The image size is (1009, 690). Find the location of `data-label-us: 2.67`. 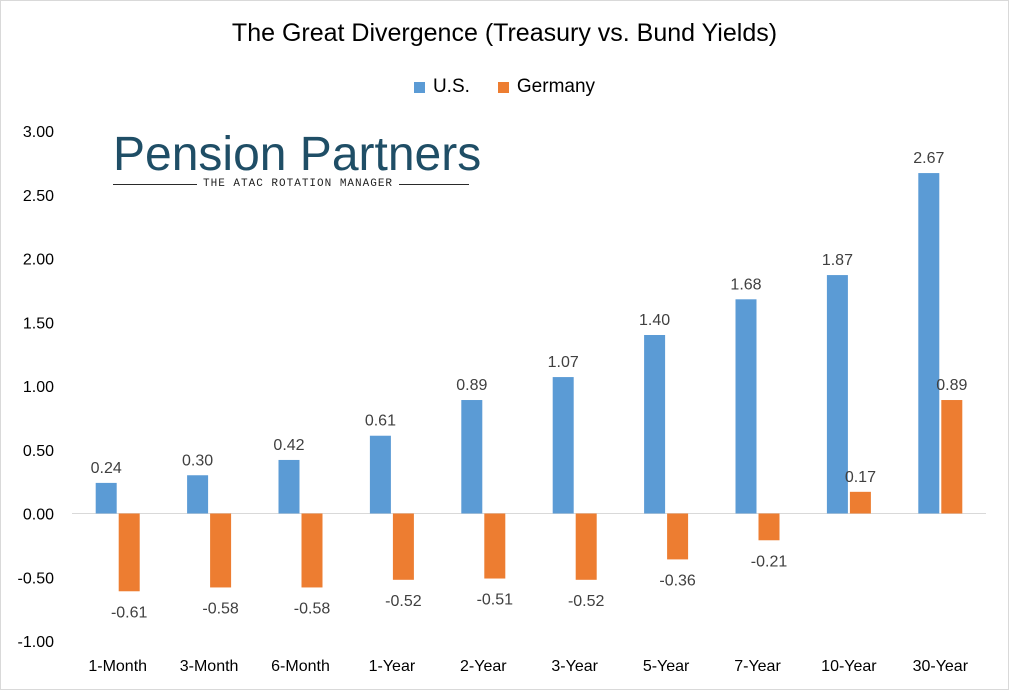

data-label-us: 2.67 is located at coordinates (928, 158).